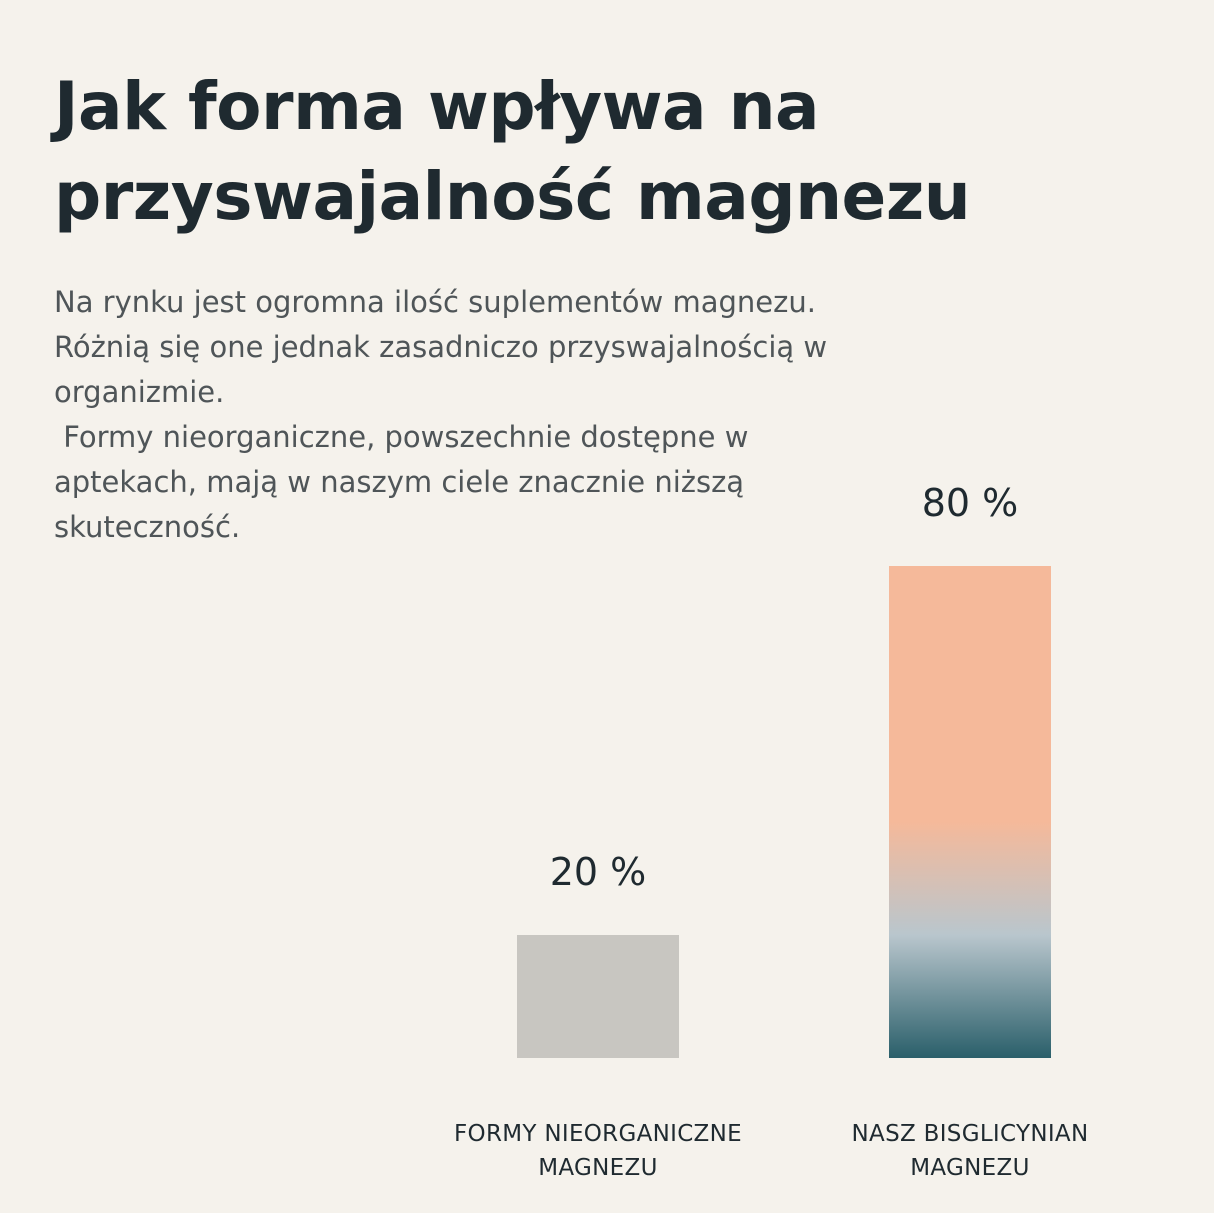 The width and height of the screenshot is (1214, 1213). I want to click on title-line-1: Jak forma wpływa na, so click(437, 106).